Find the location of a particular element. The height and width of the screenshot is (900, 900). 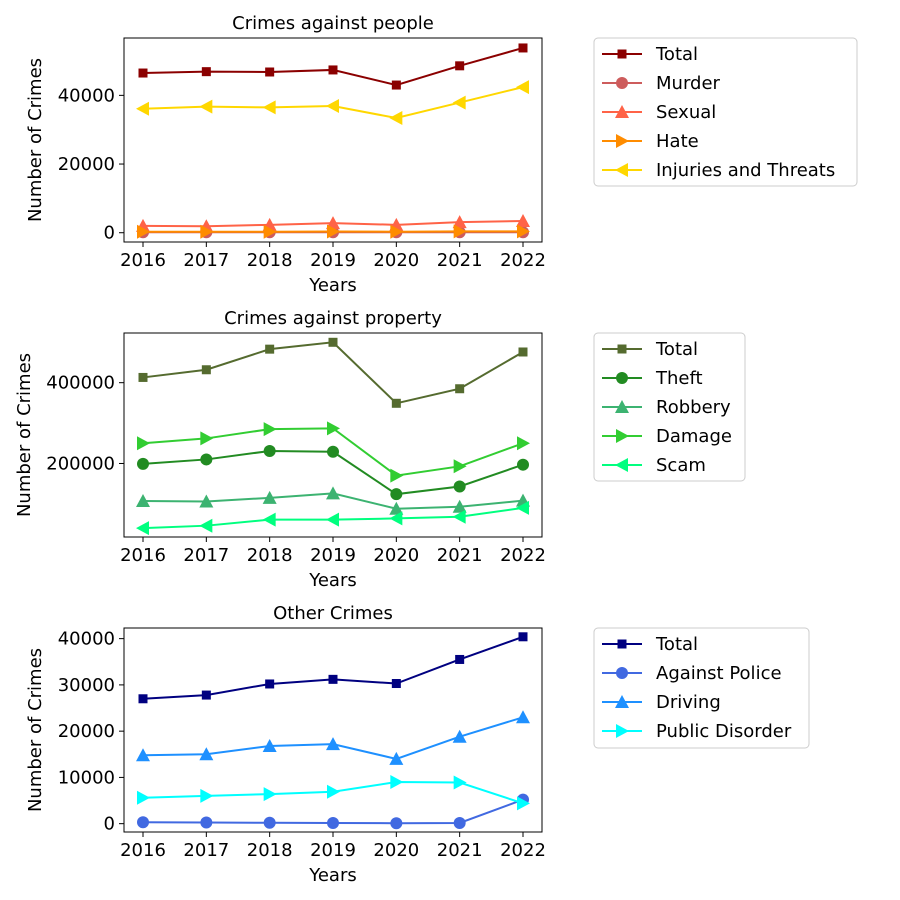

x-tick-label: 2016 is located at coordinates (143, 850).